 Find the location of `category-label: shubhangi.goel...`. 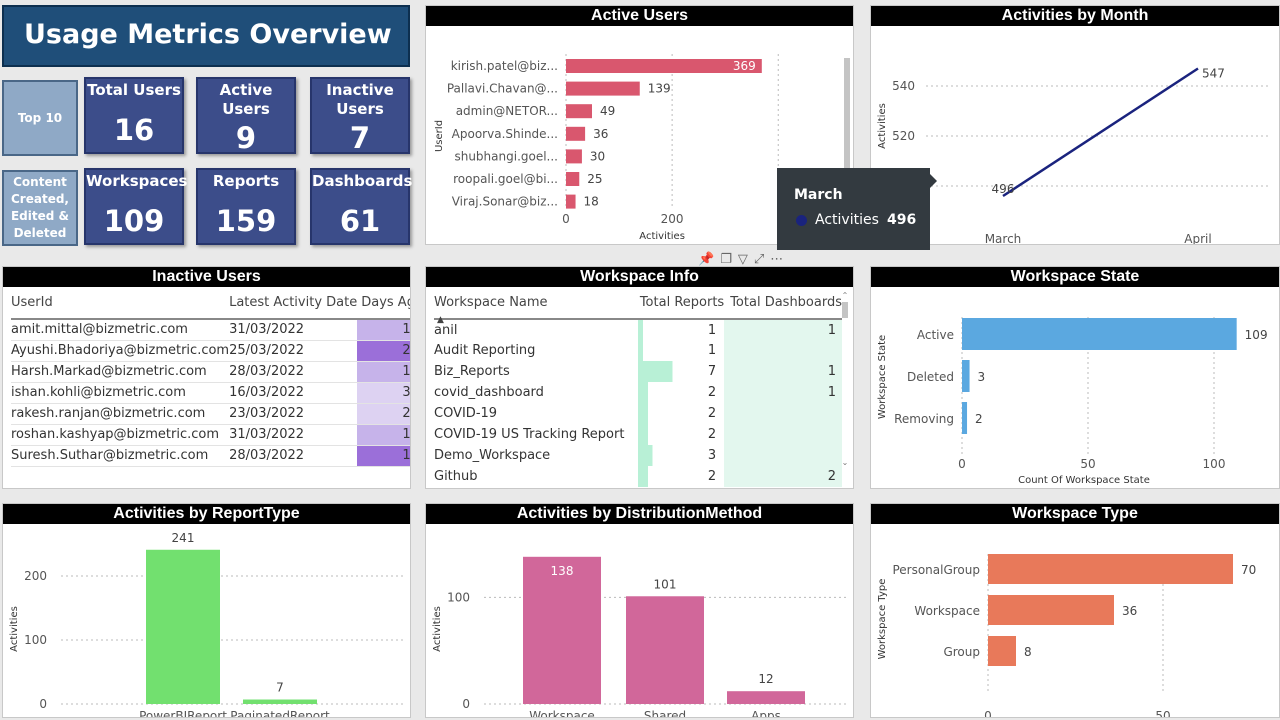

category-label: shubhangi.goel... is located at coordinates (506, 156).